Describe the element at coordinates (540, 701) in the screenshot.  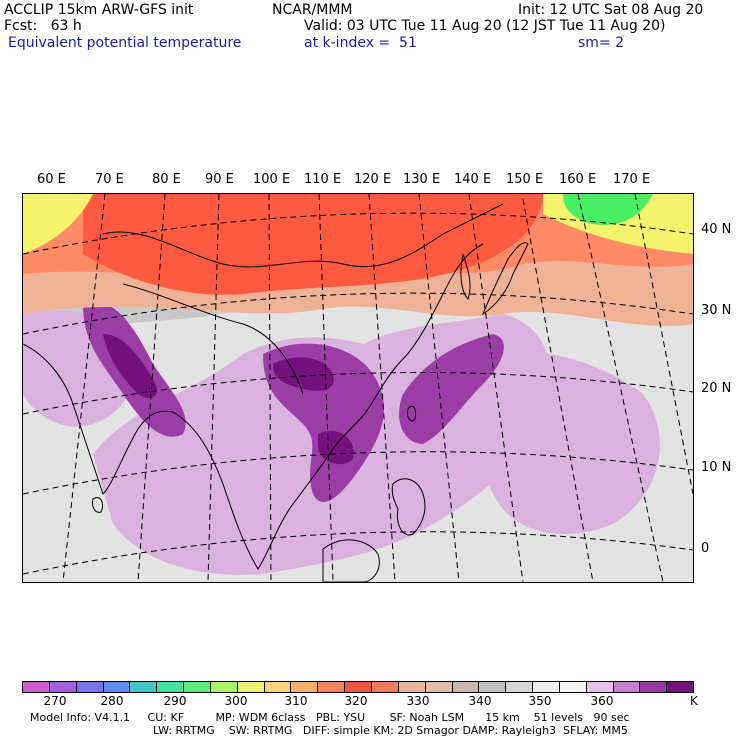
I see `colorbar-label-350: 350` at that location.